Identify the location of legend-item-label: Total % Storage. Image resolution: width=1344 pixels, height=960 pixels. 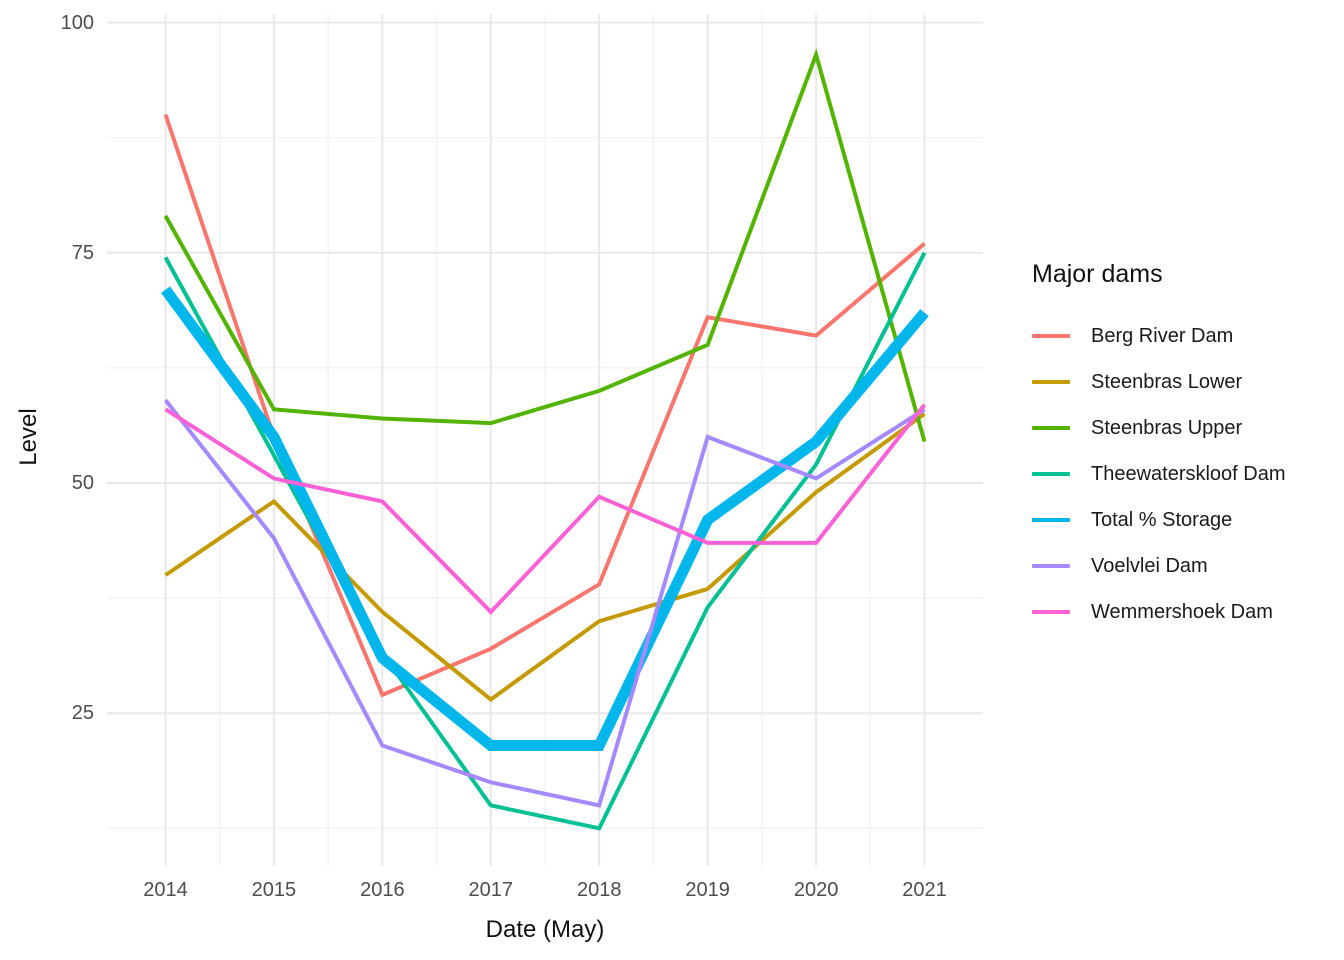
(1162, 519).